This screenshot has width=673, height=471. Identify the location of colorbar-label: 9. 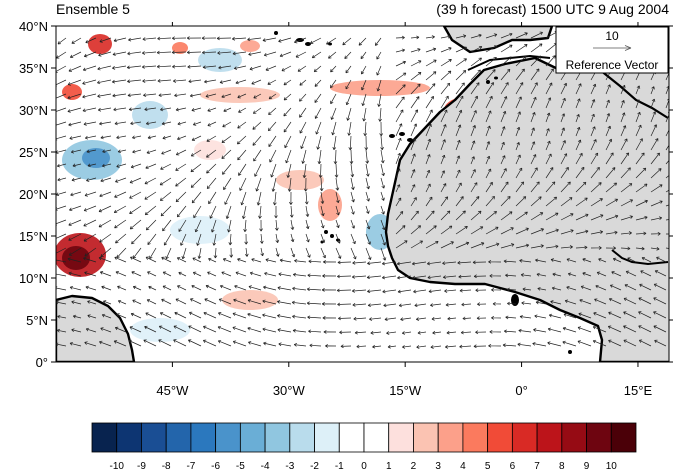
(587, 466).